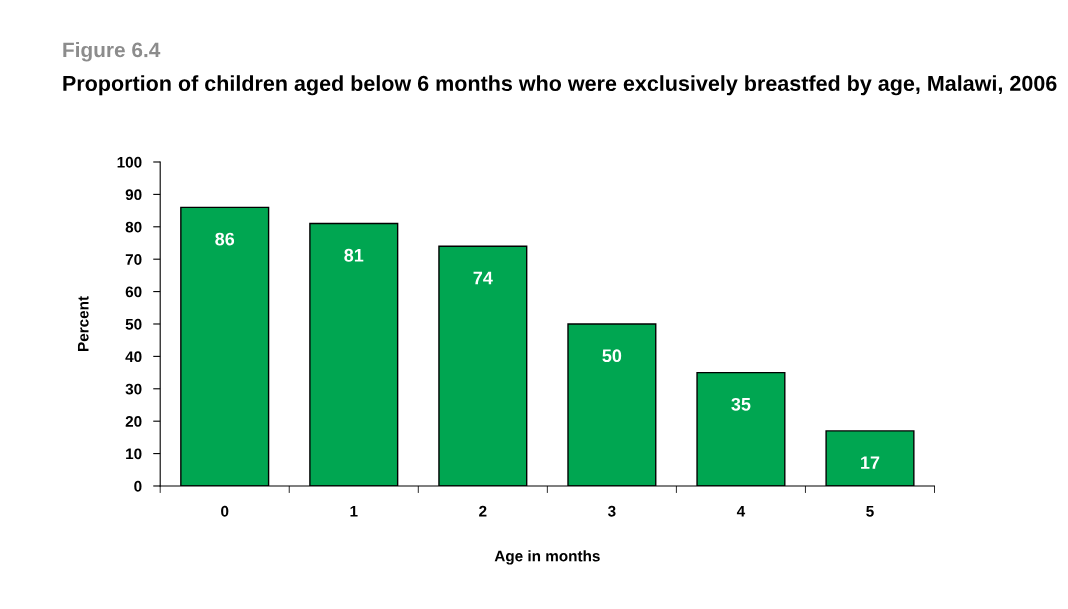 Image resolution: width=1068 pixels, height=609 pixels. I want to click on data-label: 17, so click(870, 462).